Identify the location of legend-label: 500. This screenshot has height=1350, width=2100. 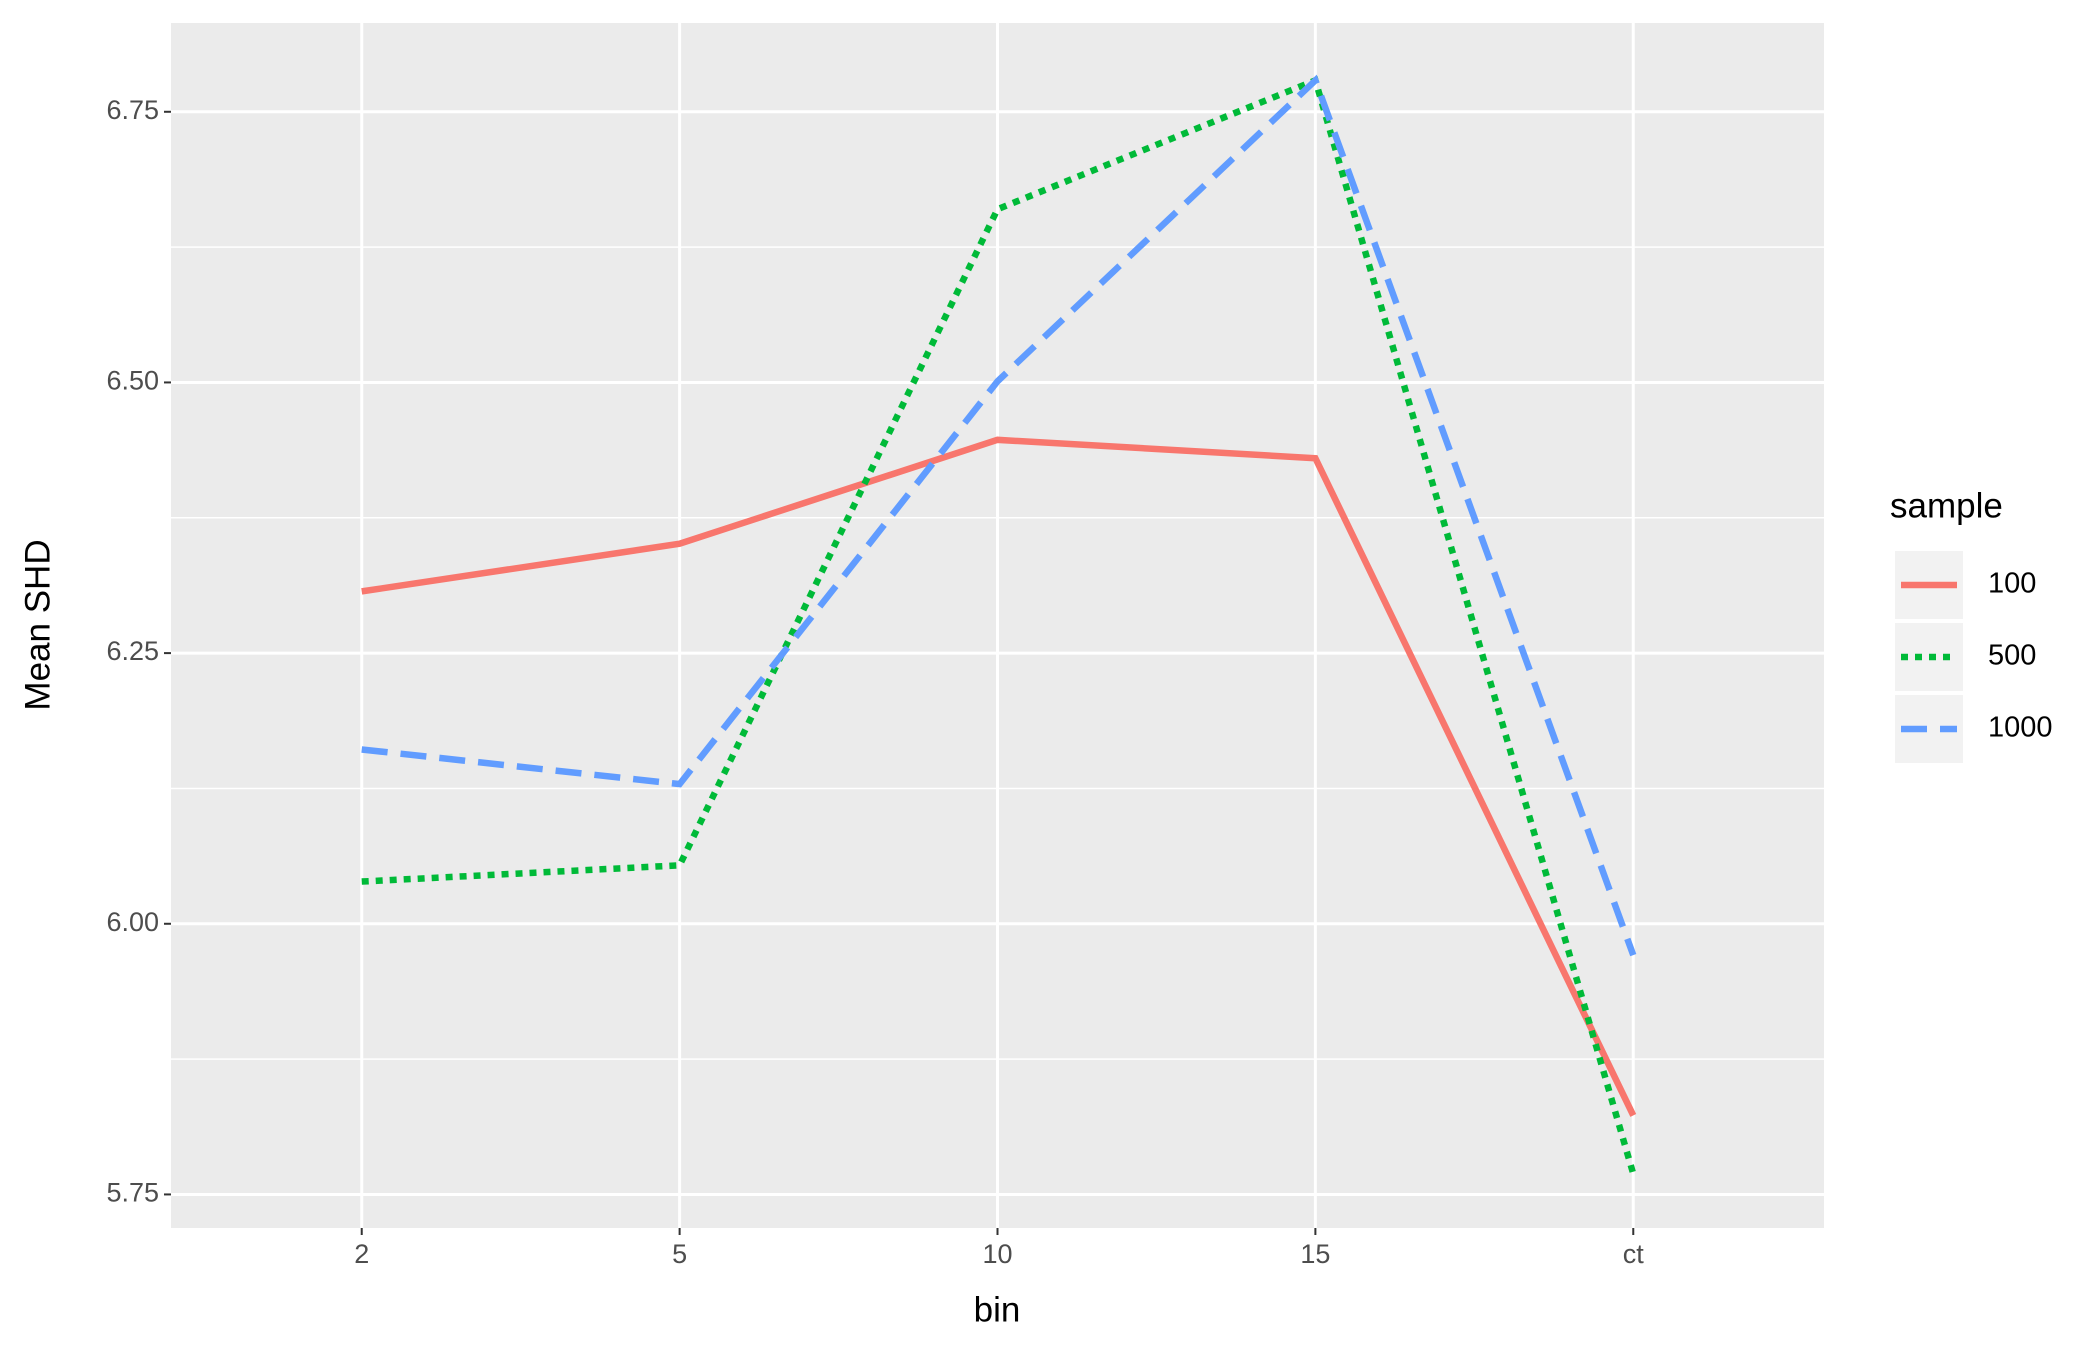
(2012, 656).